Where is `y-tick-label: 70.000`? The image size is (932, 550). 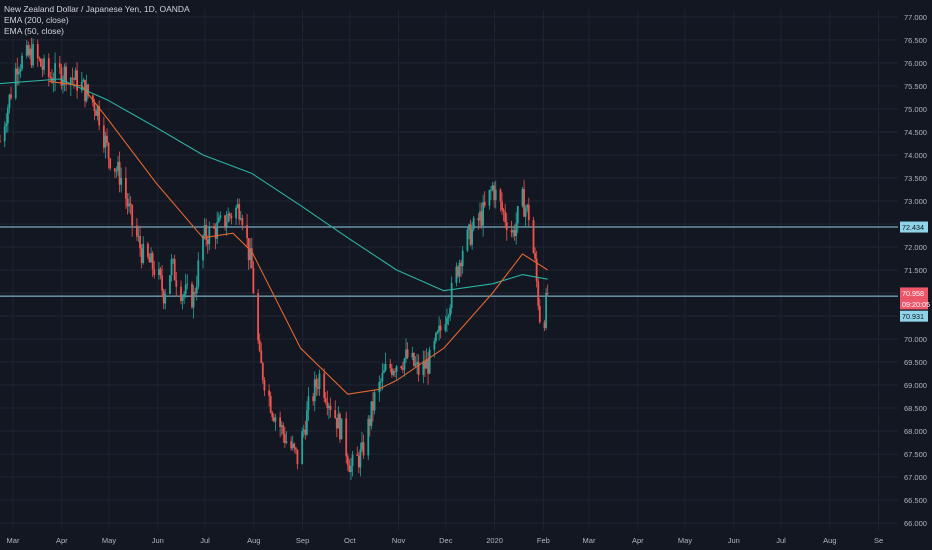
y-tick-label: 70.000 is located at coordinates (915, 339).